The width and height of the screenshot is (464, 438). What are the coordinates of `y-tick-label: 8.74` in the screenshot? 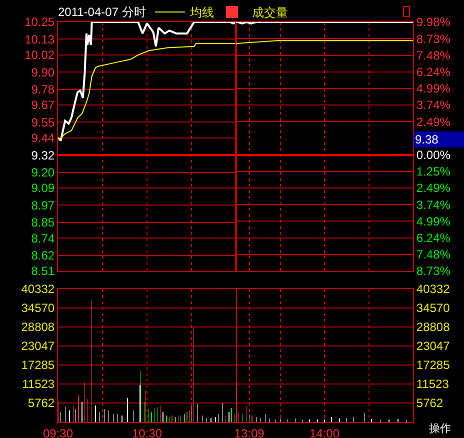 It's located at (43, 238).